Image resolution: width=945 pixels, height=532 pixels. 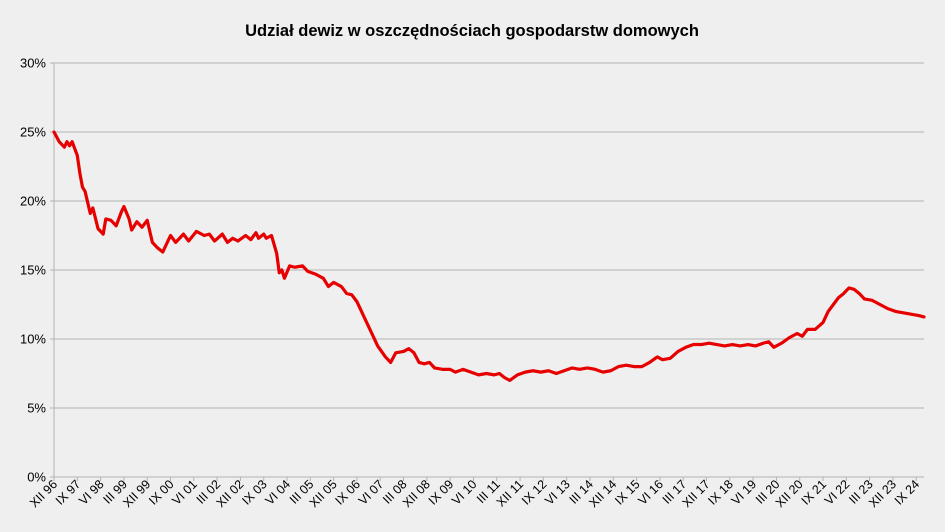 I want to click on x-tick-label: XII 05, so click(x=323, y=493).